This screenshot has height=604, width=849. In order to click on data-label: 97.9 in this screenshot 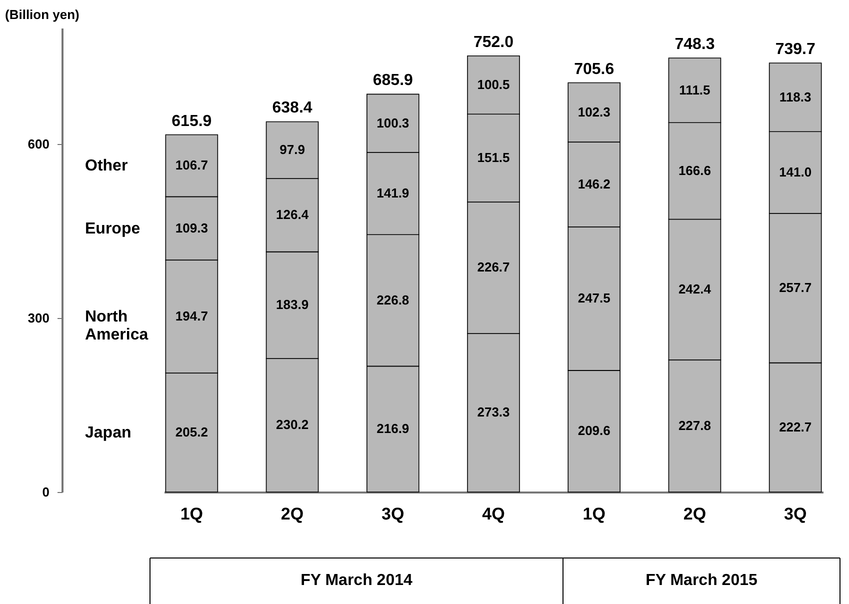, I will do `click(292, 150)`.